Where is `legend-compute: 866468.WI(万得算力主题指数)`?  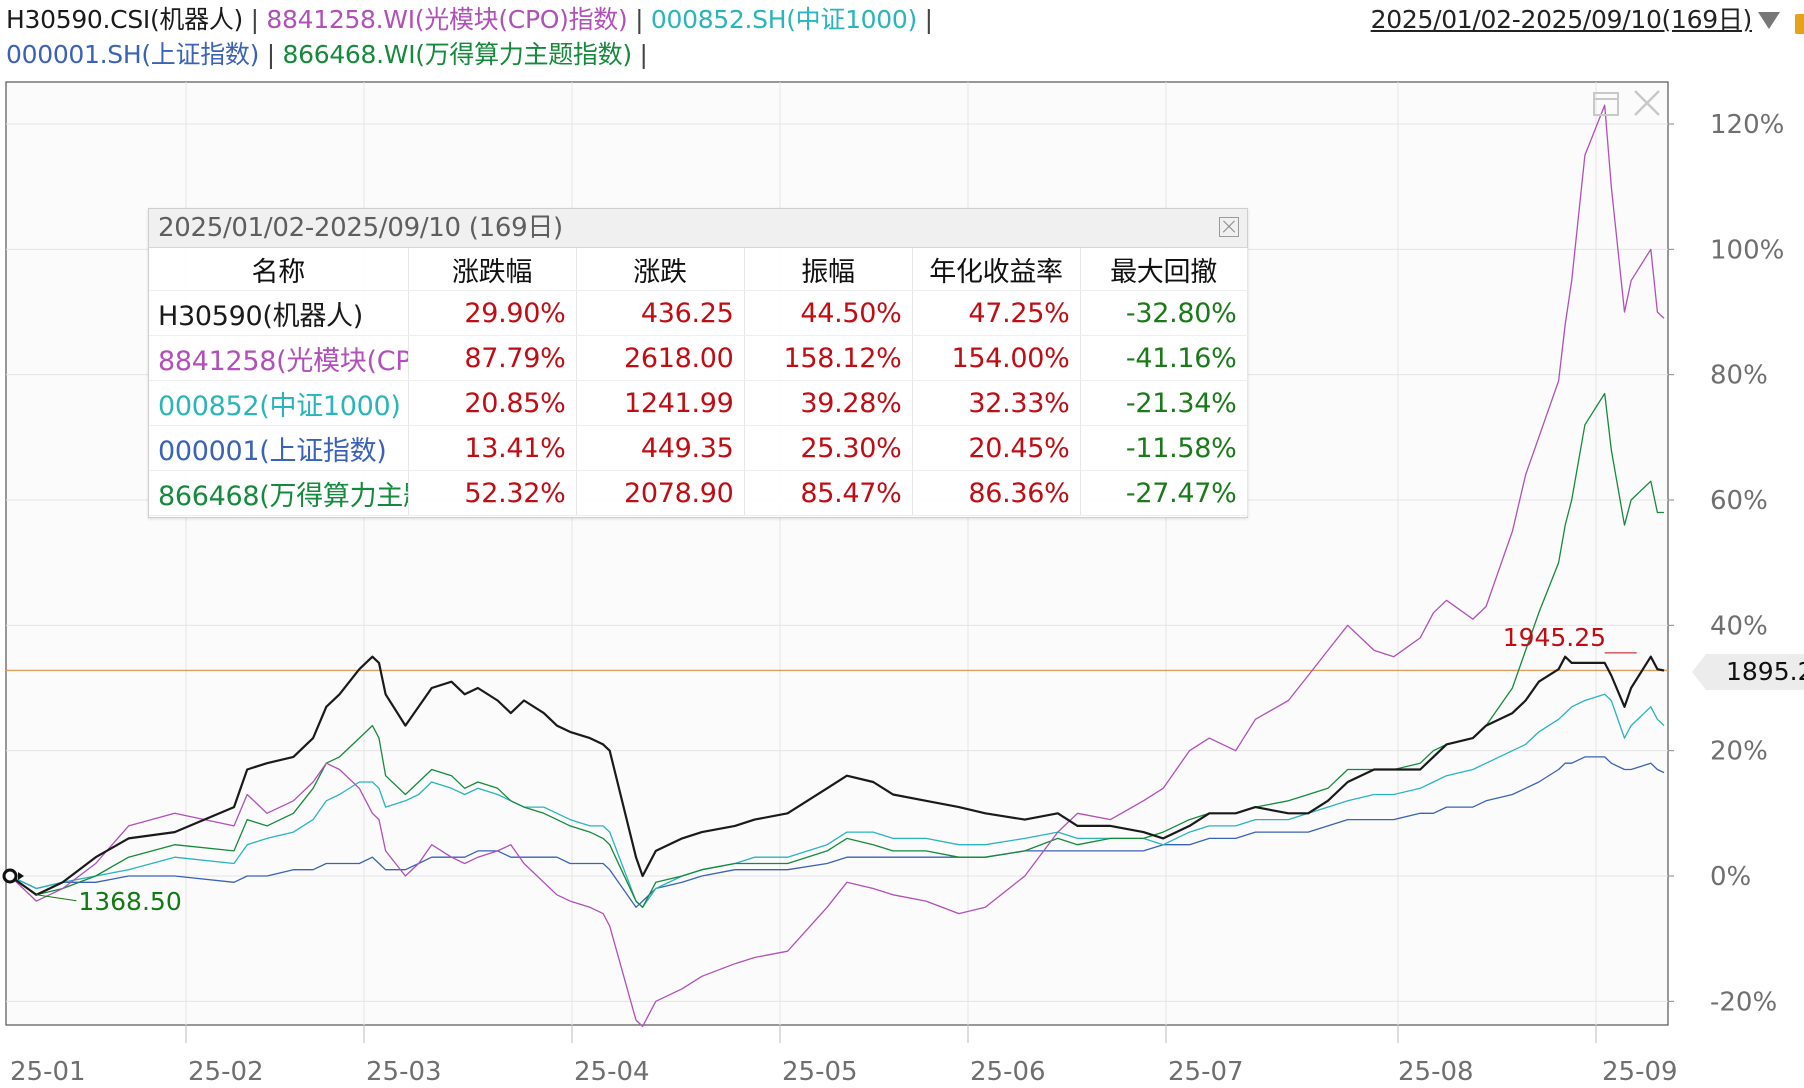 legend-compute: 866468.WI(万得算力主题指数) is located at coordinates (457, 54).